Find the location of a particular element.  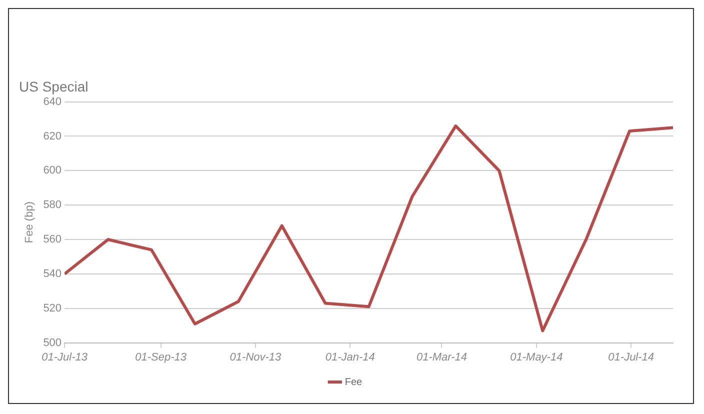

y-tick-label: 560 is located at coordinates (52, 240).